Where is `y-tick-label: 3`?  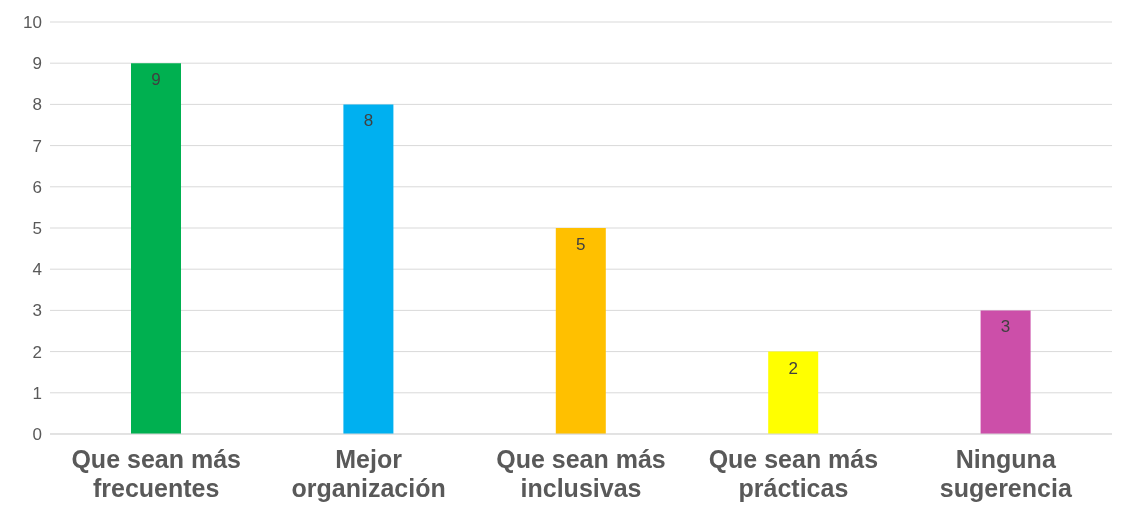
y-tick-label: 3 is located at coordinates (37, 311).